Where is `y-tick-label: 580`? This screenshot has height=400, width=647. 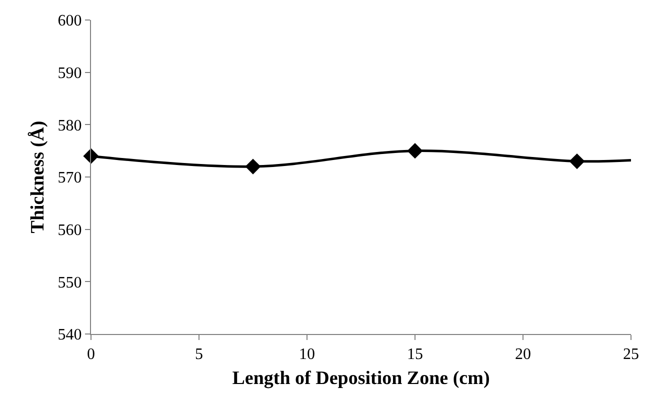 y-tick-label: 580 is located at coordinates (70, 125).